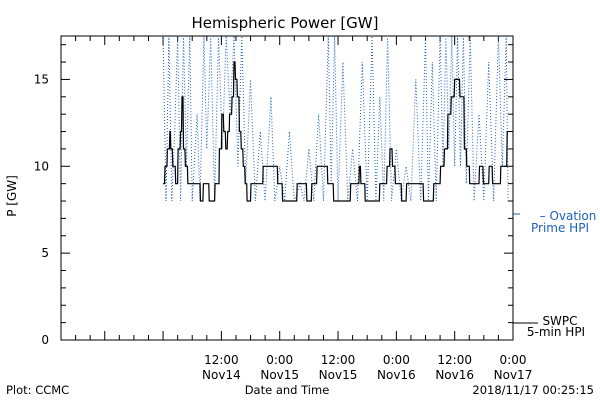  I want to click on legend-swpc-label-line2: 5-min HPI, so click(556, 332).